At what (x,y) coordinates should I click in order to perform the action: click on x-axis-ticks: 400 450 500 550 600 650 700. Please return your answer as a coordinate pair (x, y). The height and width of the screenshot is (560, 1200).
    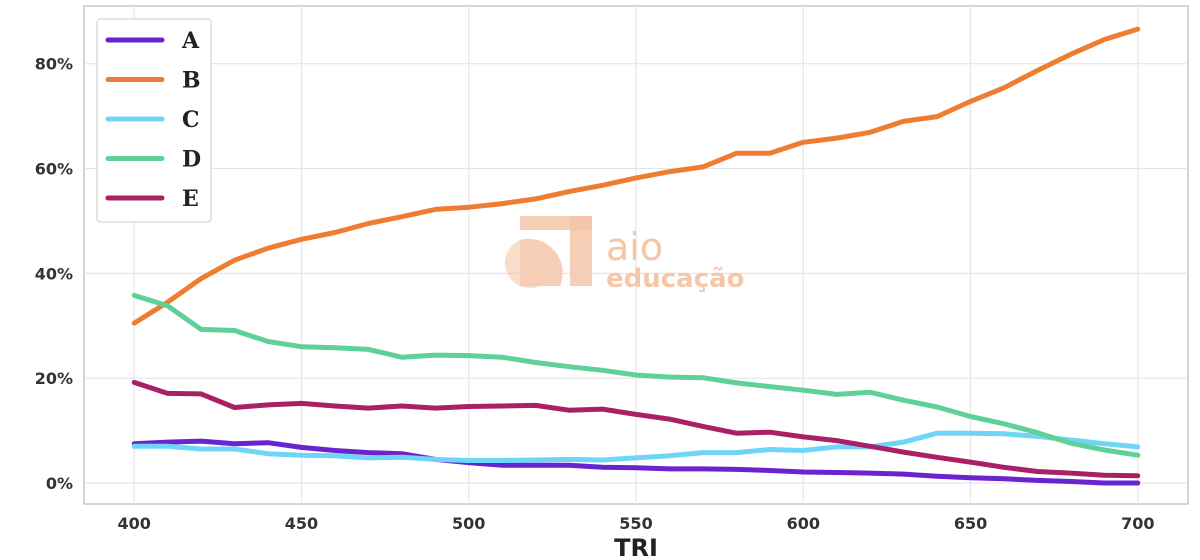
    Looking at the image, I should click on (635, 523).